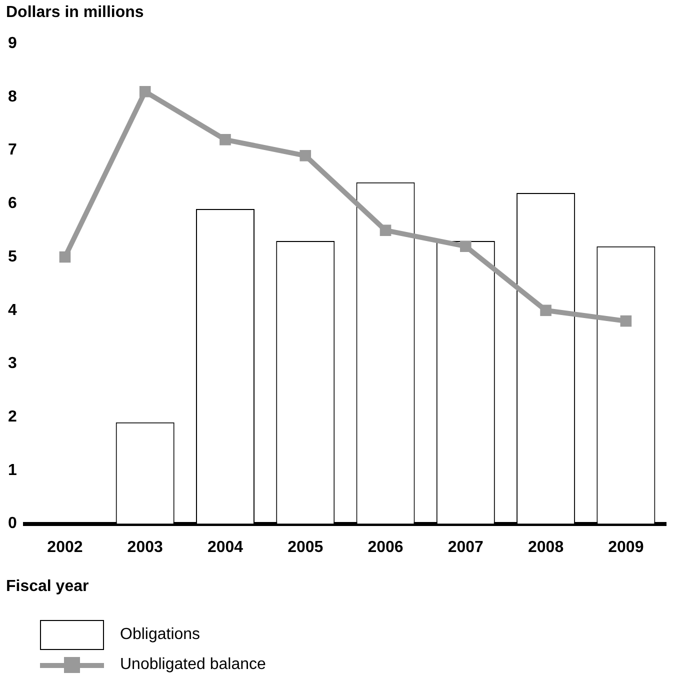  I want to click on x-tick-label: 2008, so click(546, 547).